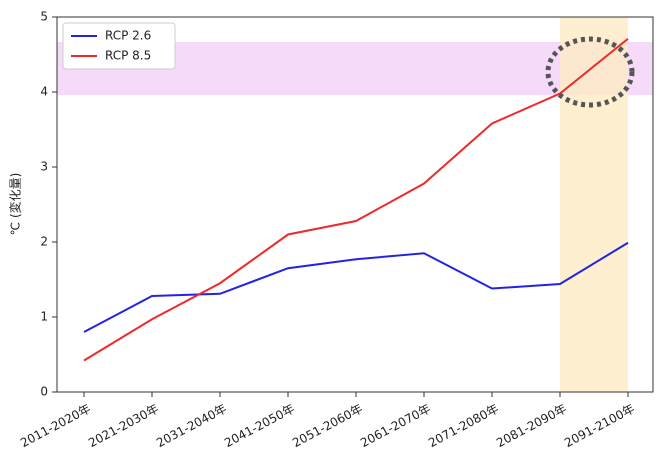 The width and height of the screenshot is (671, 463). Describe the element at coordinates (128, 56) in the screenshot. I see `legend-label: RCP 8.5` at that location.